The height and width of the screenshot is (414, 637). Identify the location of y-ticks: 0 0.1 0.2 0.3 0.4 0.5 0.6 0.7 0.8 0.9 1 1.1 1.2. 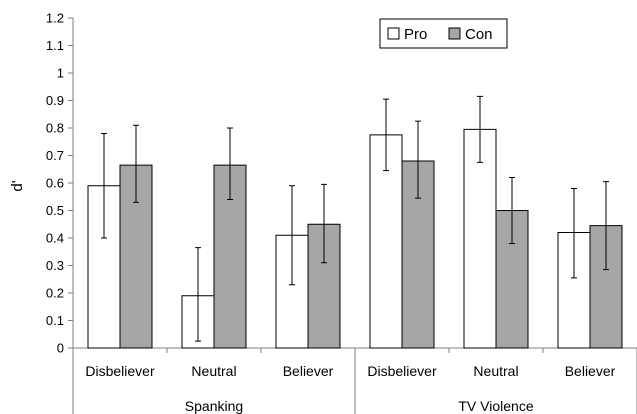
(59, 183).